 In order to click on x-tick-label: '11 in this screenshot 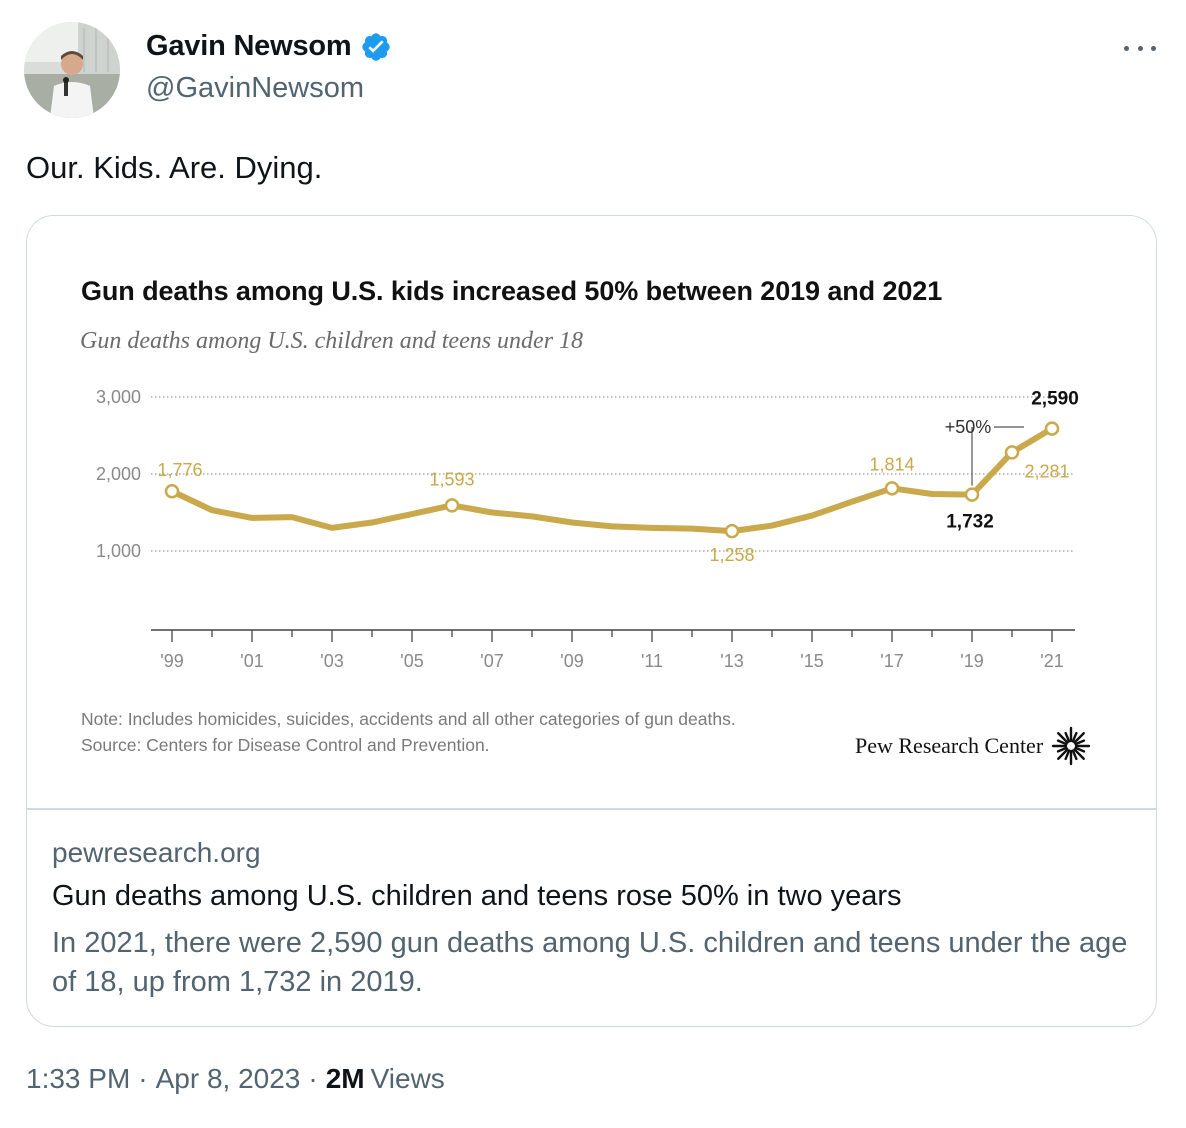, I will do `click(652, 661)`.